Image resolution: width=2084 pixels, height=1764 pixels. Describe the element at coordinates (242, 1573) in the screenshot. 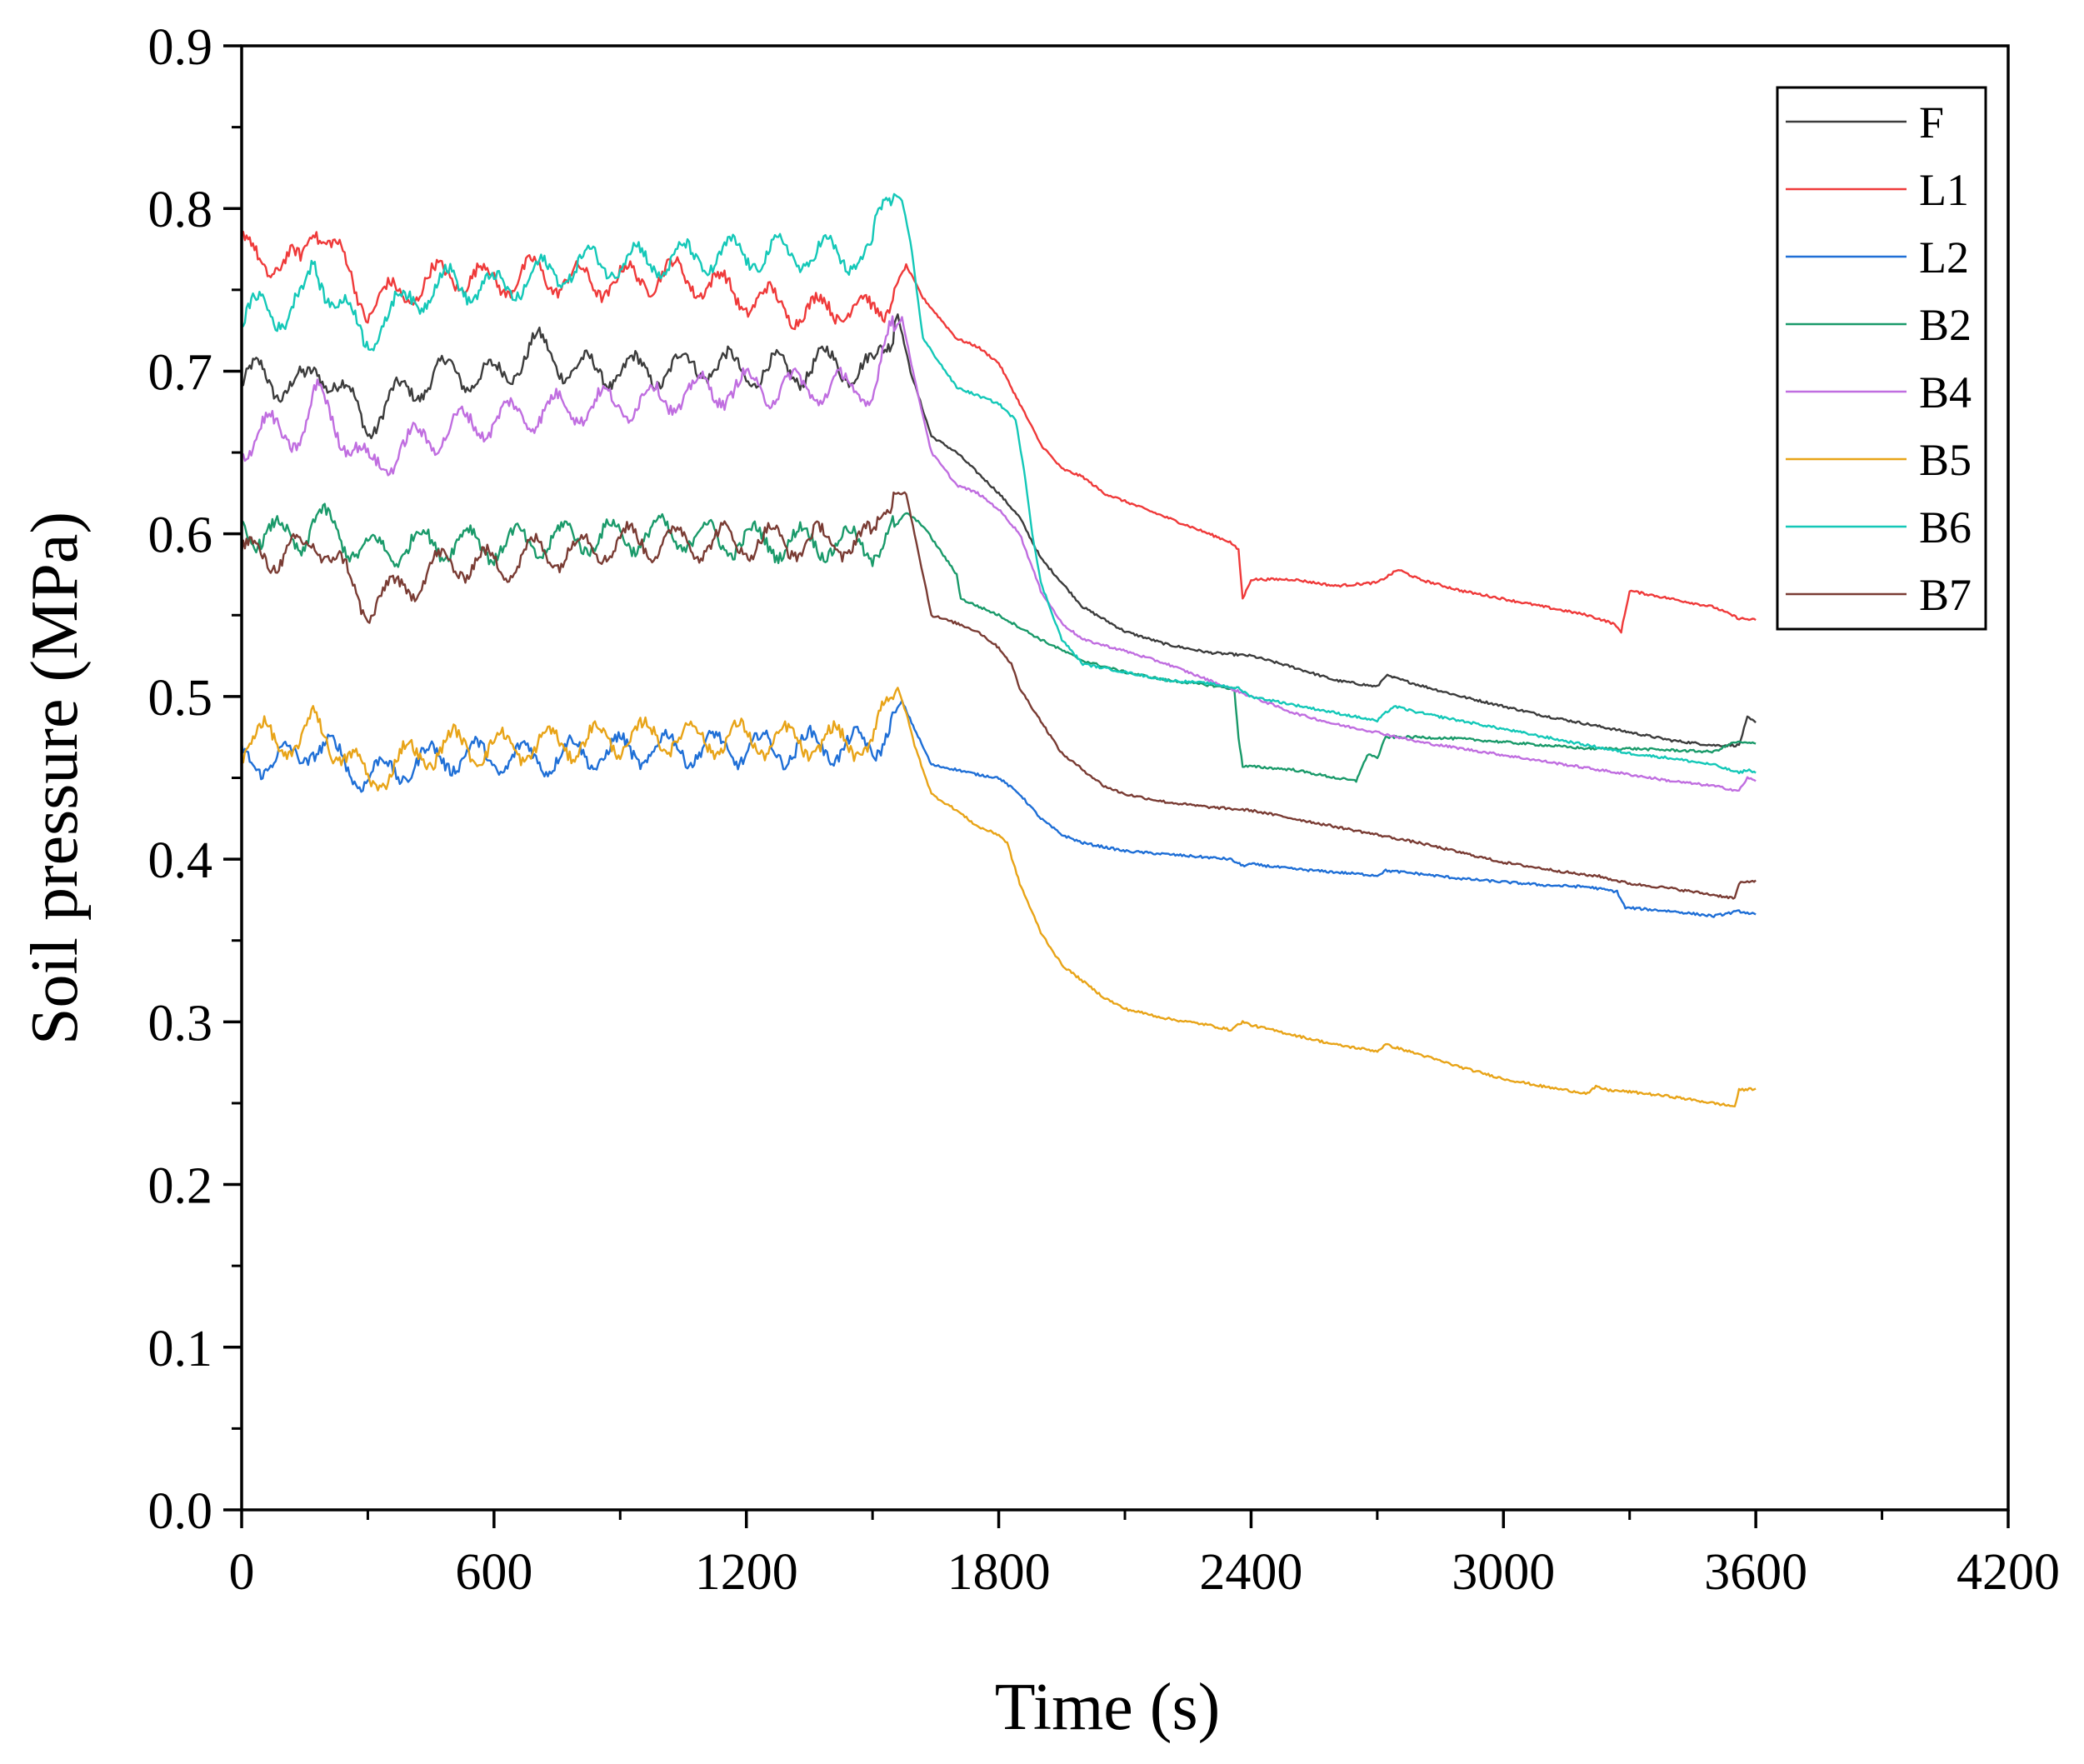

I see `x-tick-label: 0` at that location.